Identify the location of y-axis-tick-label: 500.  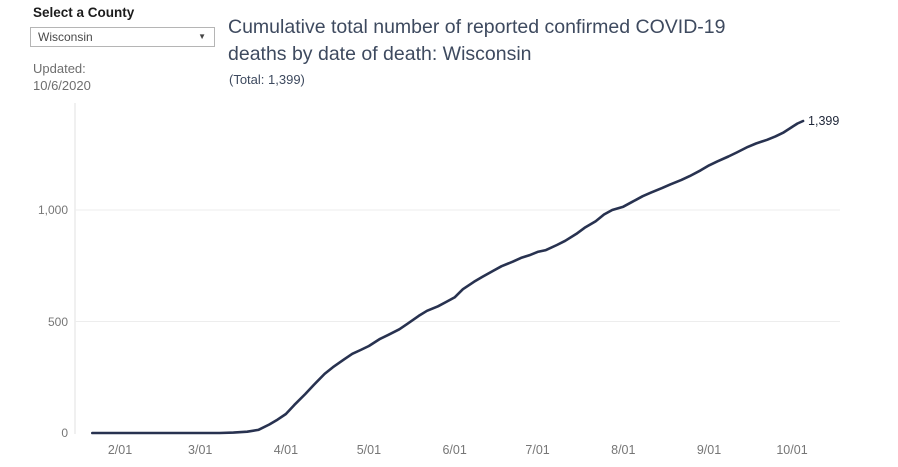
(57, 321).